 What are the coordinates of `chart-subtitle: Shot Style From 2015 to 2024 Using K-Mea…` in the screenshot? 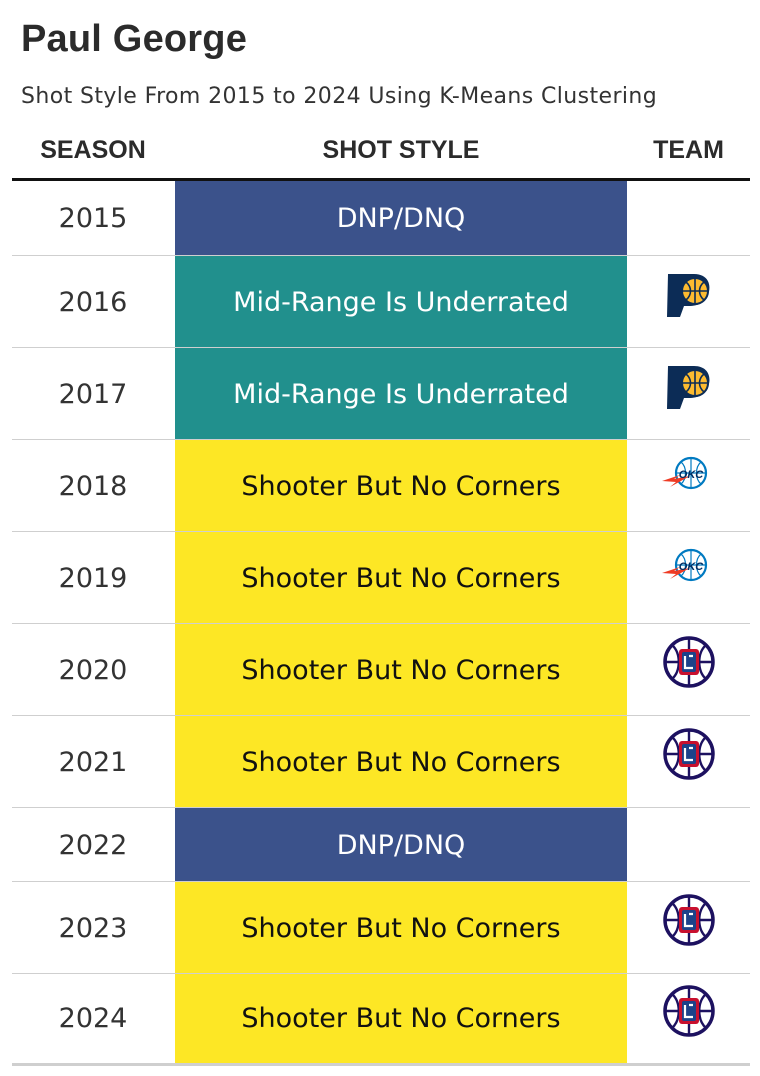 It's located at (339, 96).